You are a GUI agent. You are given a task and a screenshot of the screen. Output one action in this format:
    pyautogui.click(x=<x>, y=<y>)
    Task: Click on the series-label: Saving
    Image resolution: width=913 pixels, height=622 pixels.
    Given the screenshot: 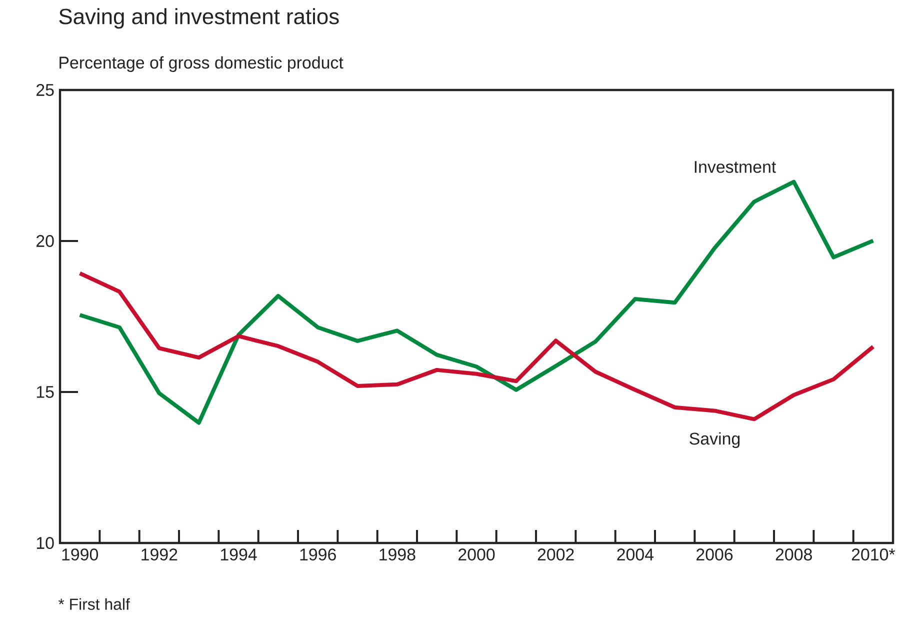 What is the action you would take?
    pyautogui.click(x=715, y=440)
    